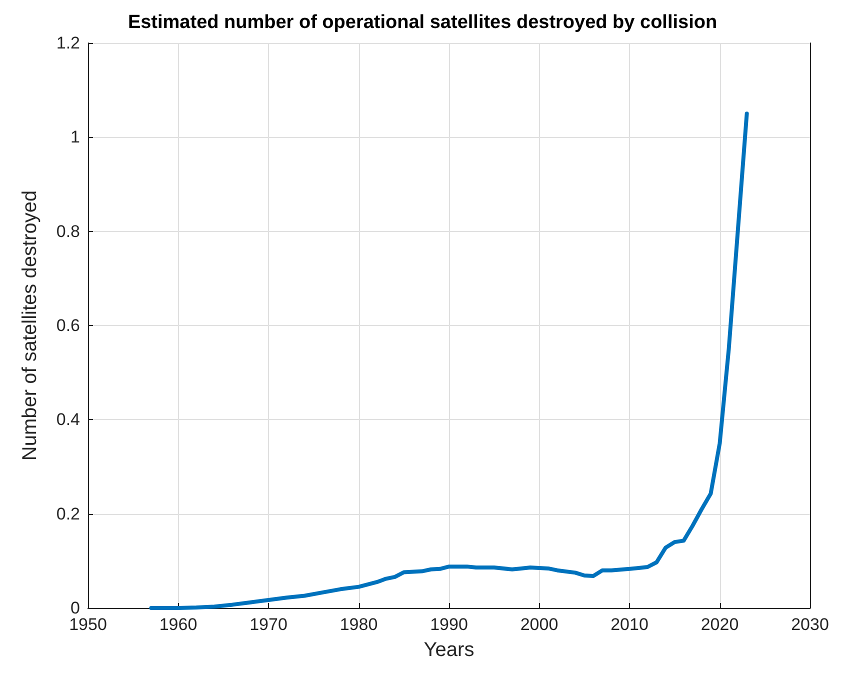 Image resolution: width=845 pixels, height=687 pixels. Describe the element at coordinates (75, 137) in the screenshot. I see `y-tick-label: 1` at that location.